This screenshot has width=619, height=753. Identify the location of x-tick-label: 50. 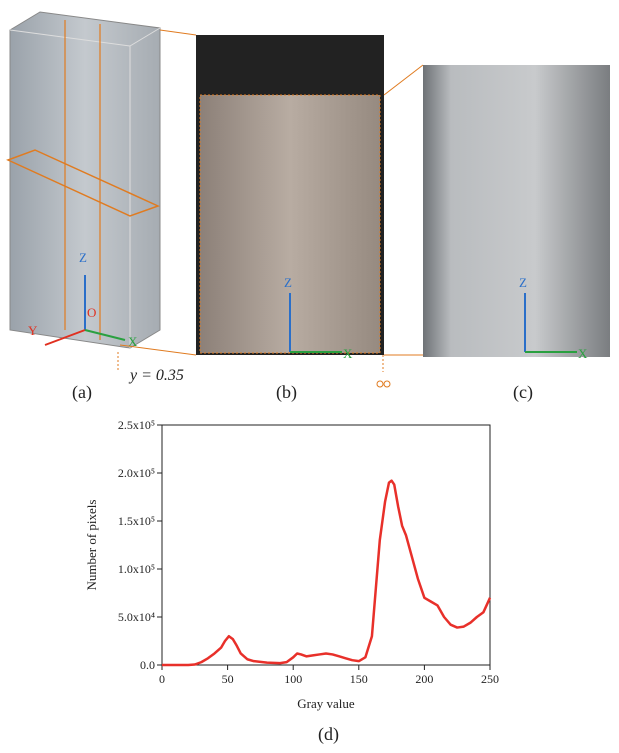
(228, 679).